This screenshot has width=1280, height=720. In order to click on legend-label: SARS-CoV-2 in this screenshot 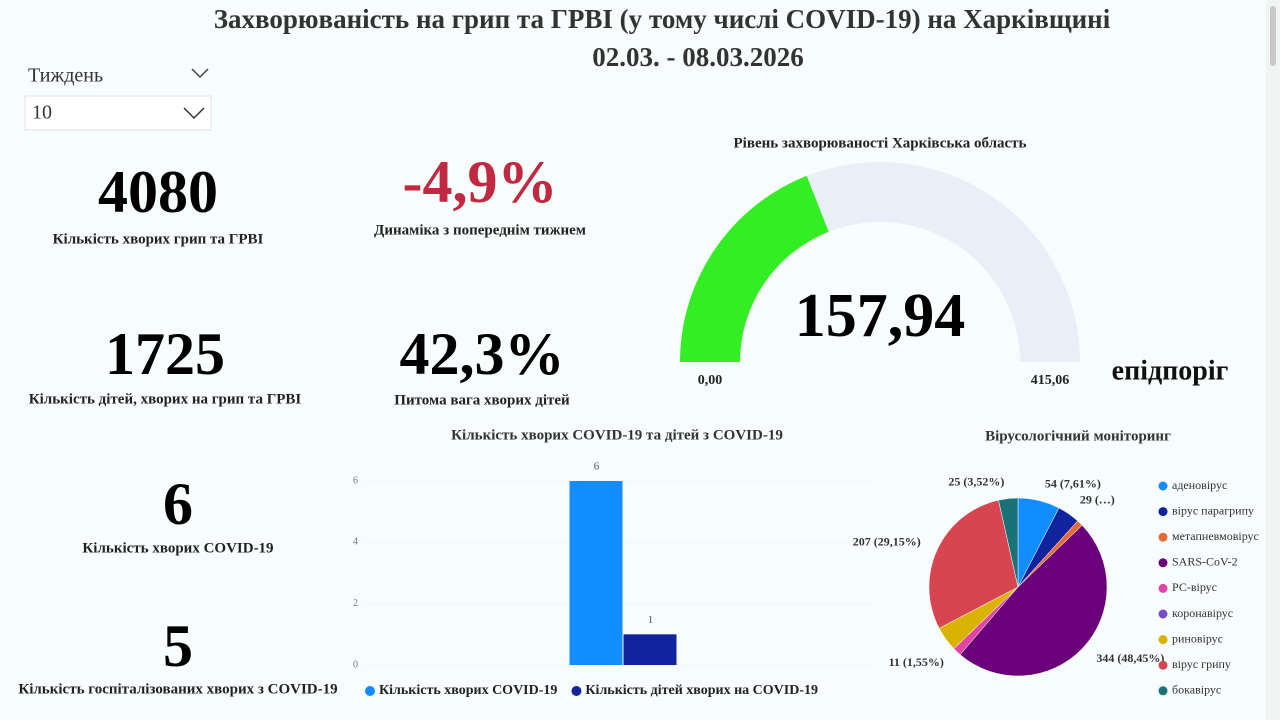, I will do `click(1205, 562)`.